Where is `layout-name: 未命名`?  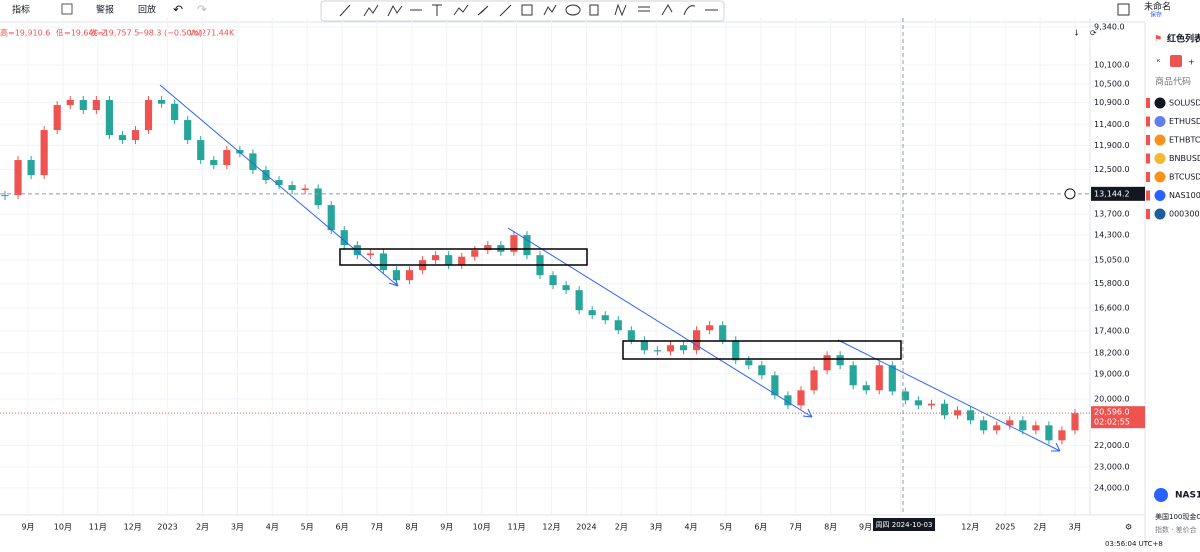 layout-name: 未命名 is located at coordinates (1157, 7).